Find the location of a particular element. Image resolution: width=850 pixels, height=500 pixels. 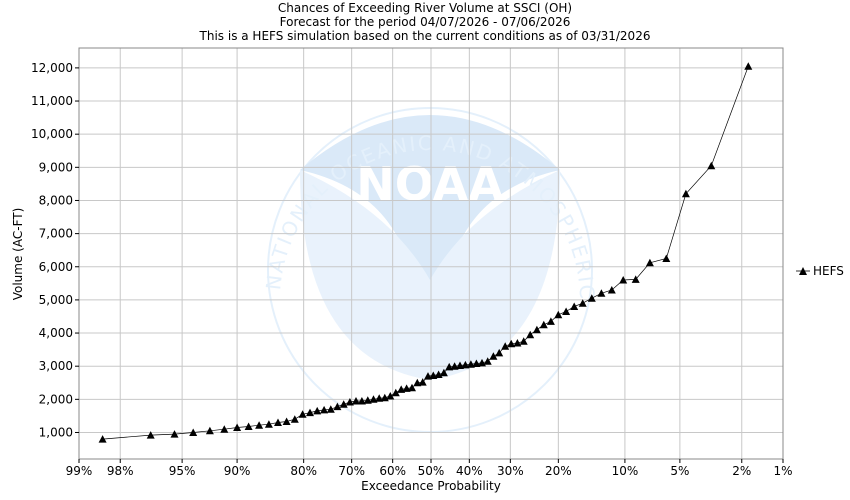

y-tick-label: 9,000 is located at coordinates (56, 167).